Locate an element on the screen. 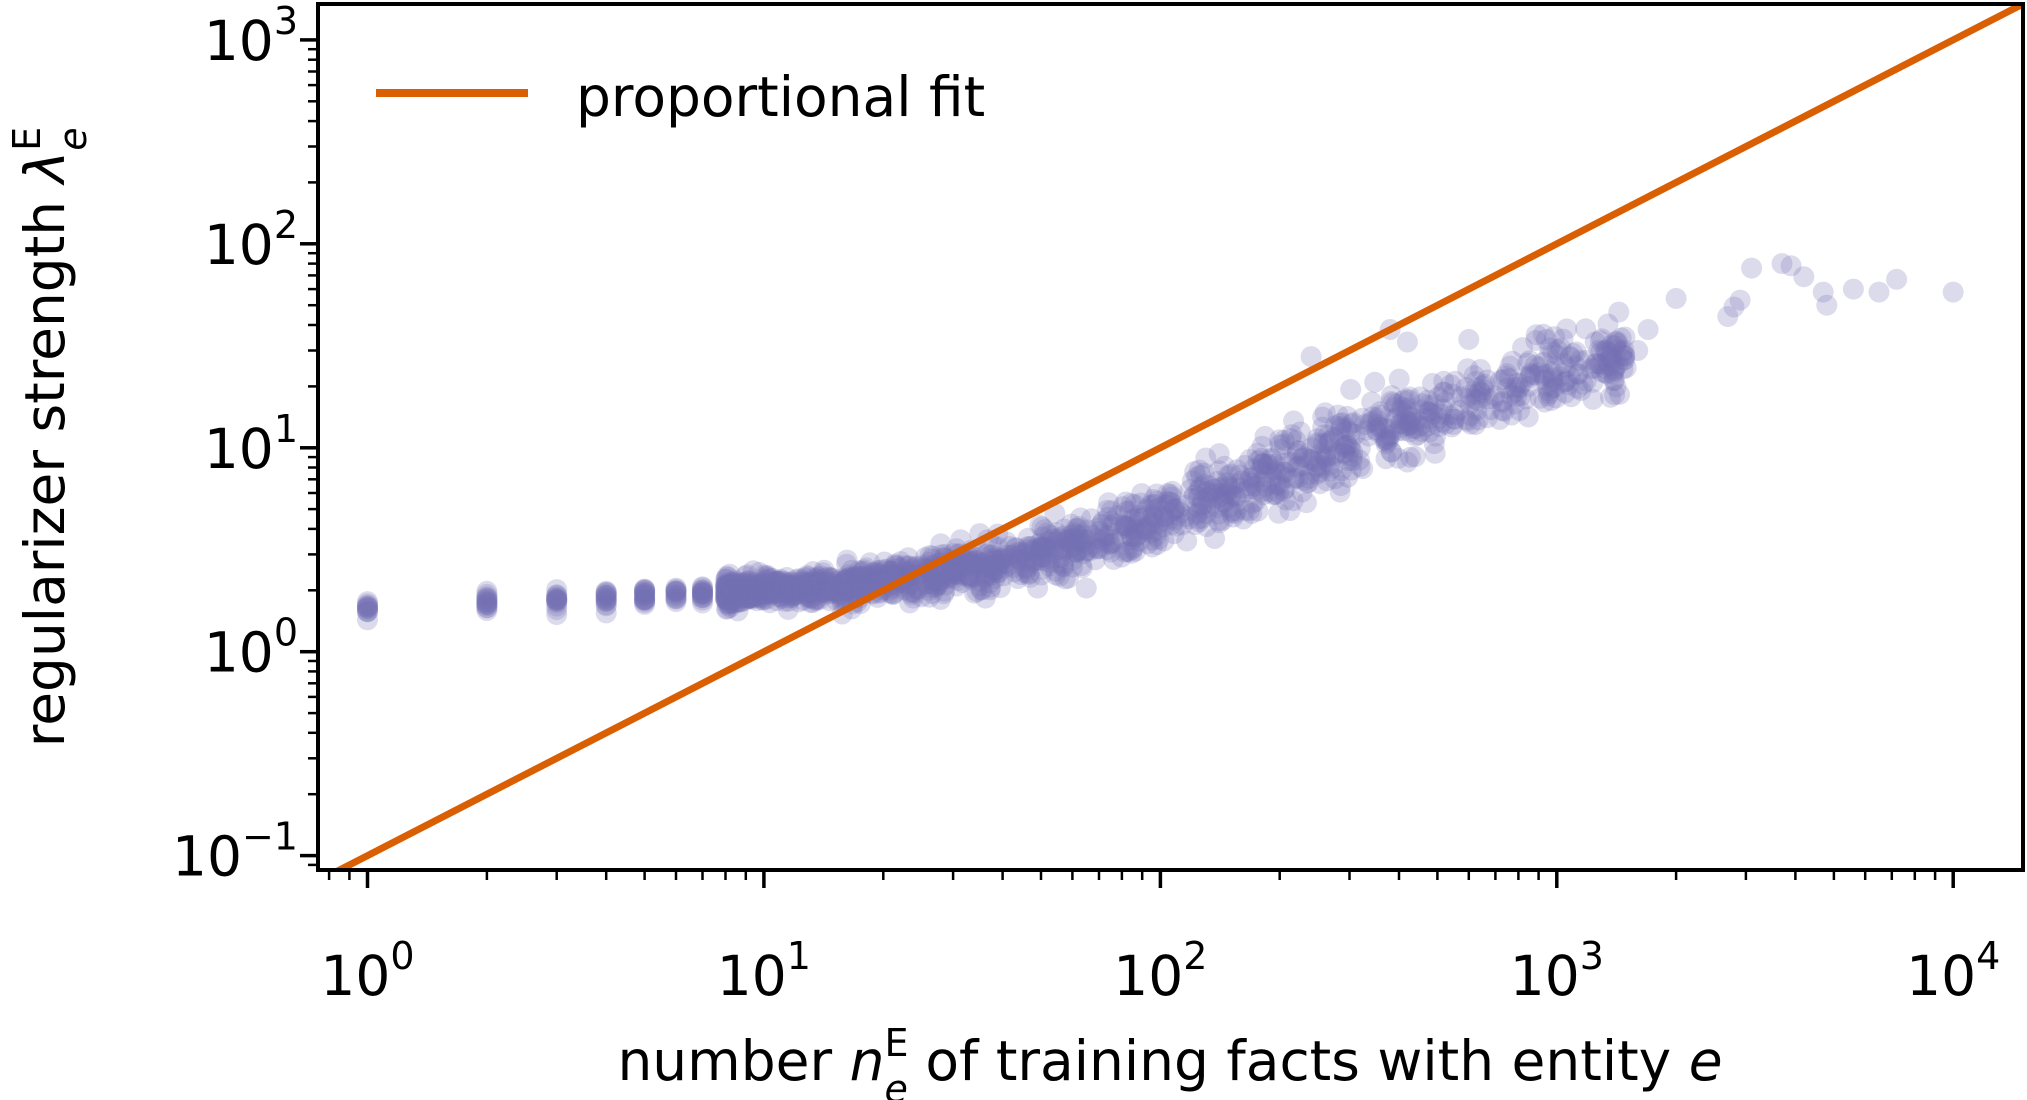 The image size is (2027, 1100). x-tick-exp: 2 is located at coordinates (1195, 956).